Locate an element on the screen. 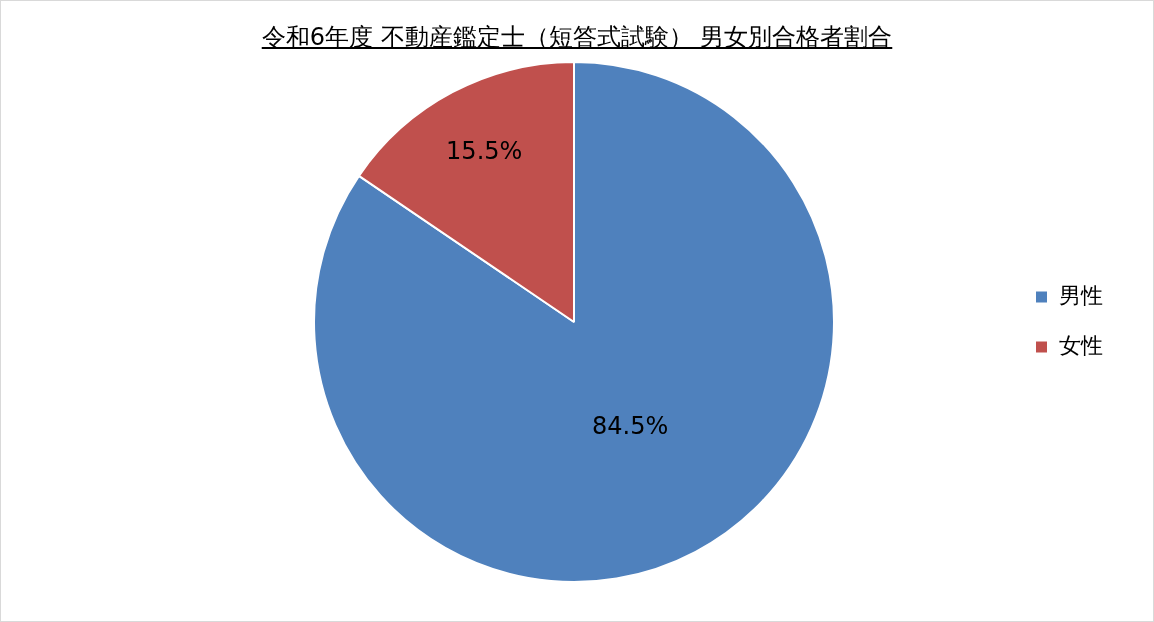 Image resolution: width=1154 pixels, height=622 pixels. legend-label: 女性 is located at coordinates (1081, 345).